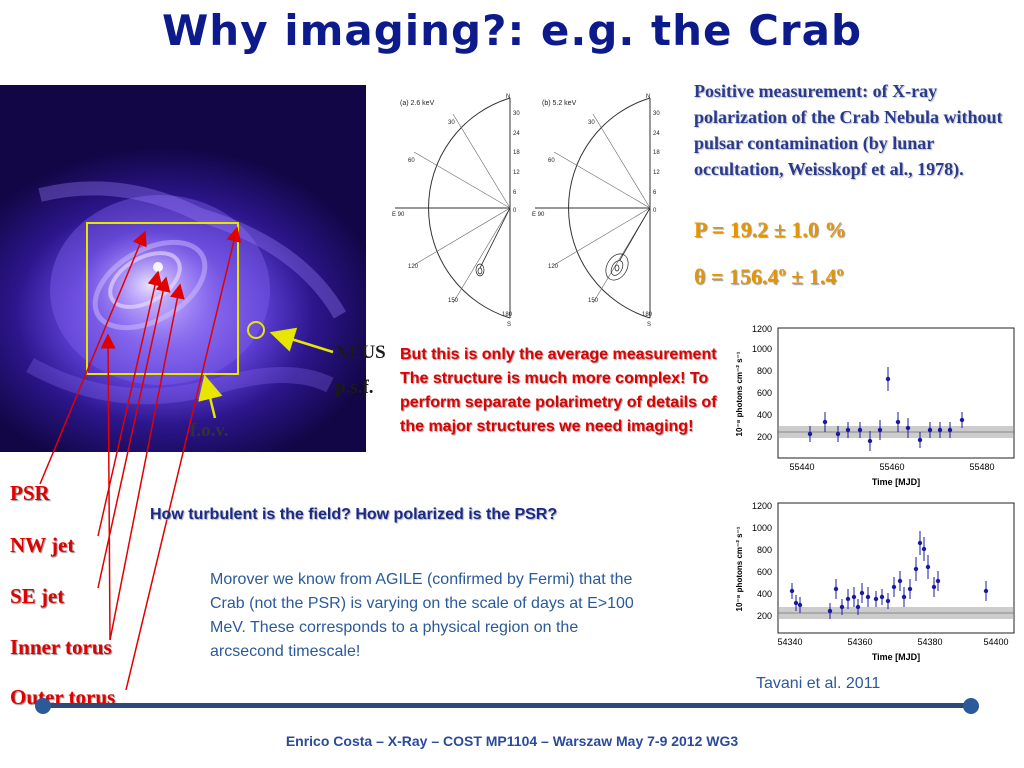 This screenshot has height=768, width=1024. I want to click on polar-left-scale-30: 30, so click(516, 114).